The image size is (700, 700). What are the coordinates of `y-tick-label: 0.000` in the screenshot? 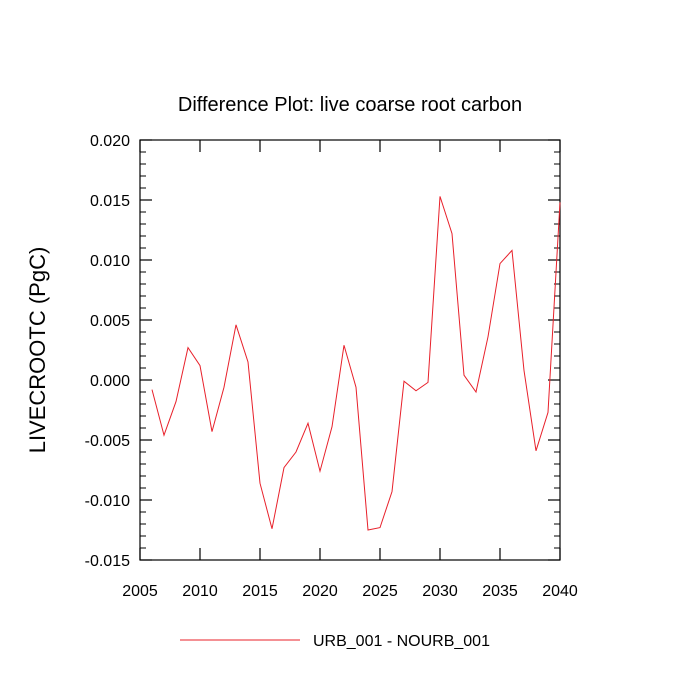 It's located at (110, 381).